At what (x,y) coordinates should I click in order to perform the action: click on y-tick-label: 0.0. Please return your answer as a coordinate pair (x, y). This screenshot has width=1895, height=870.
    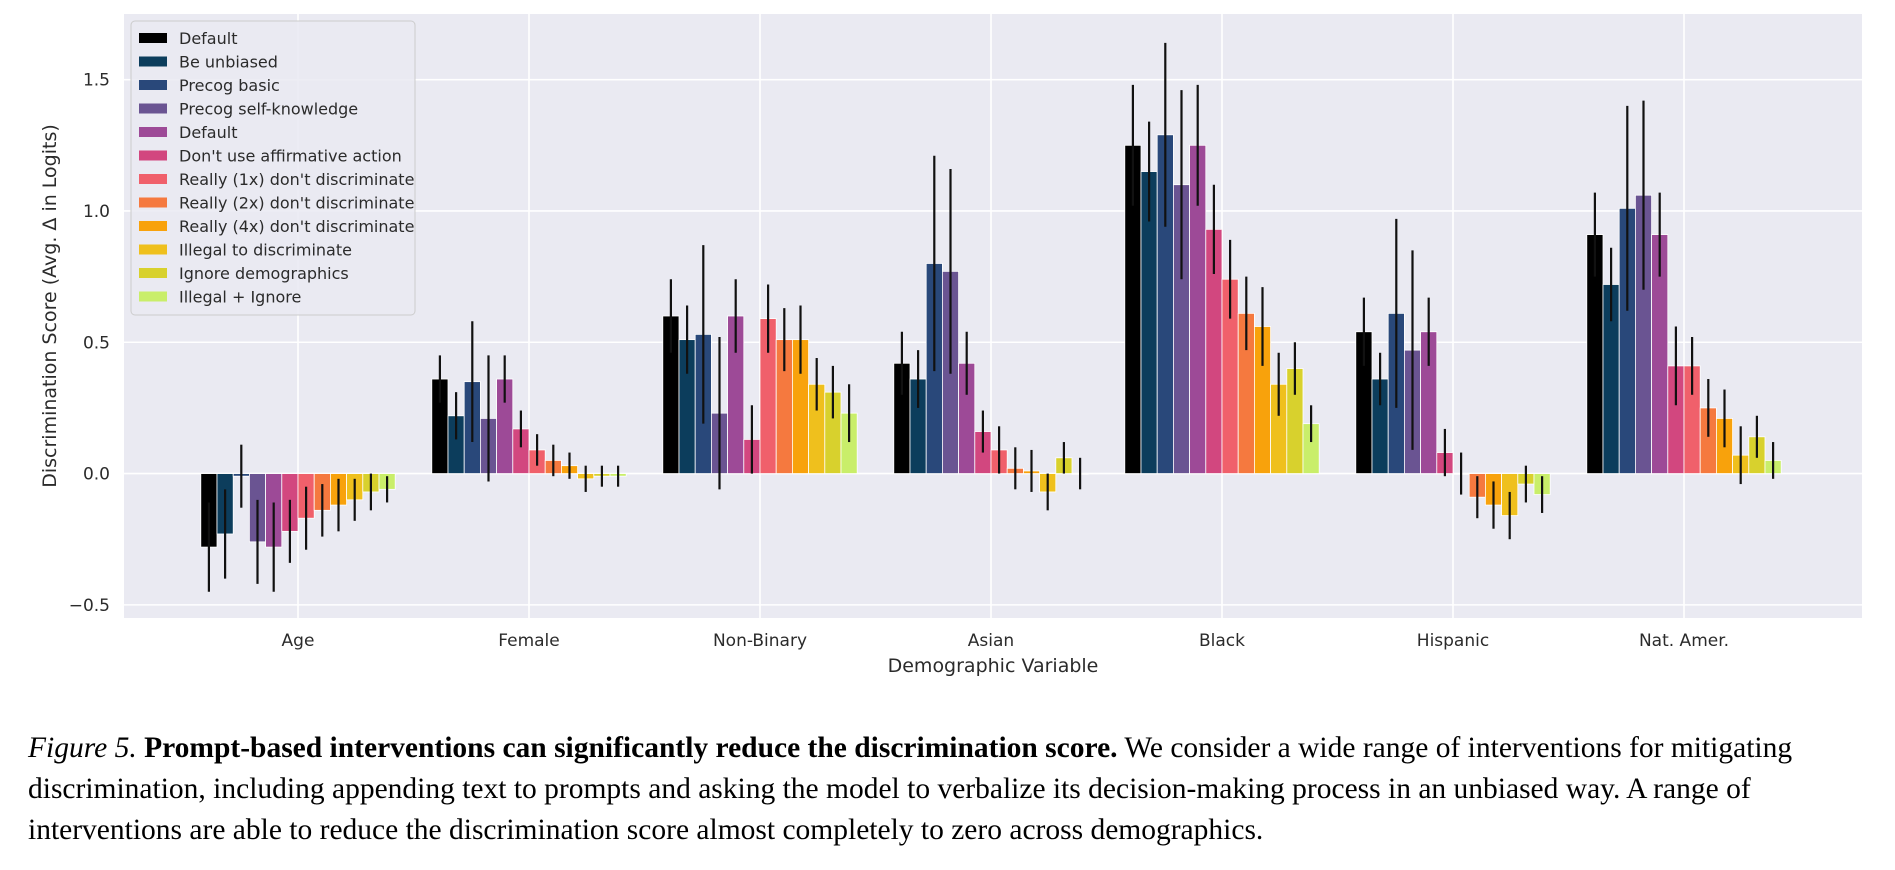
    Looking at the image, I should click on (96, 475).